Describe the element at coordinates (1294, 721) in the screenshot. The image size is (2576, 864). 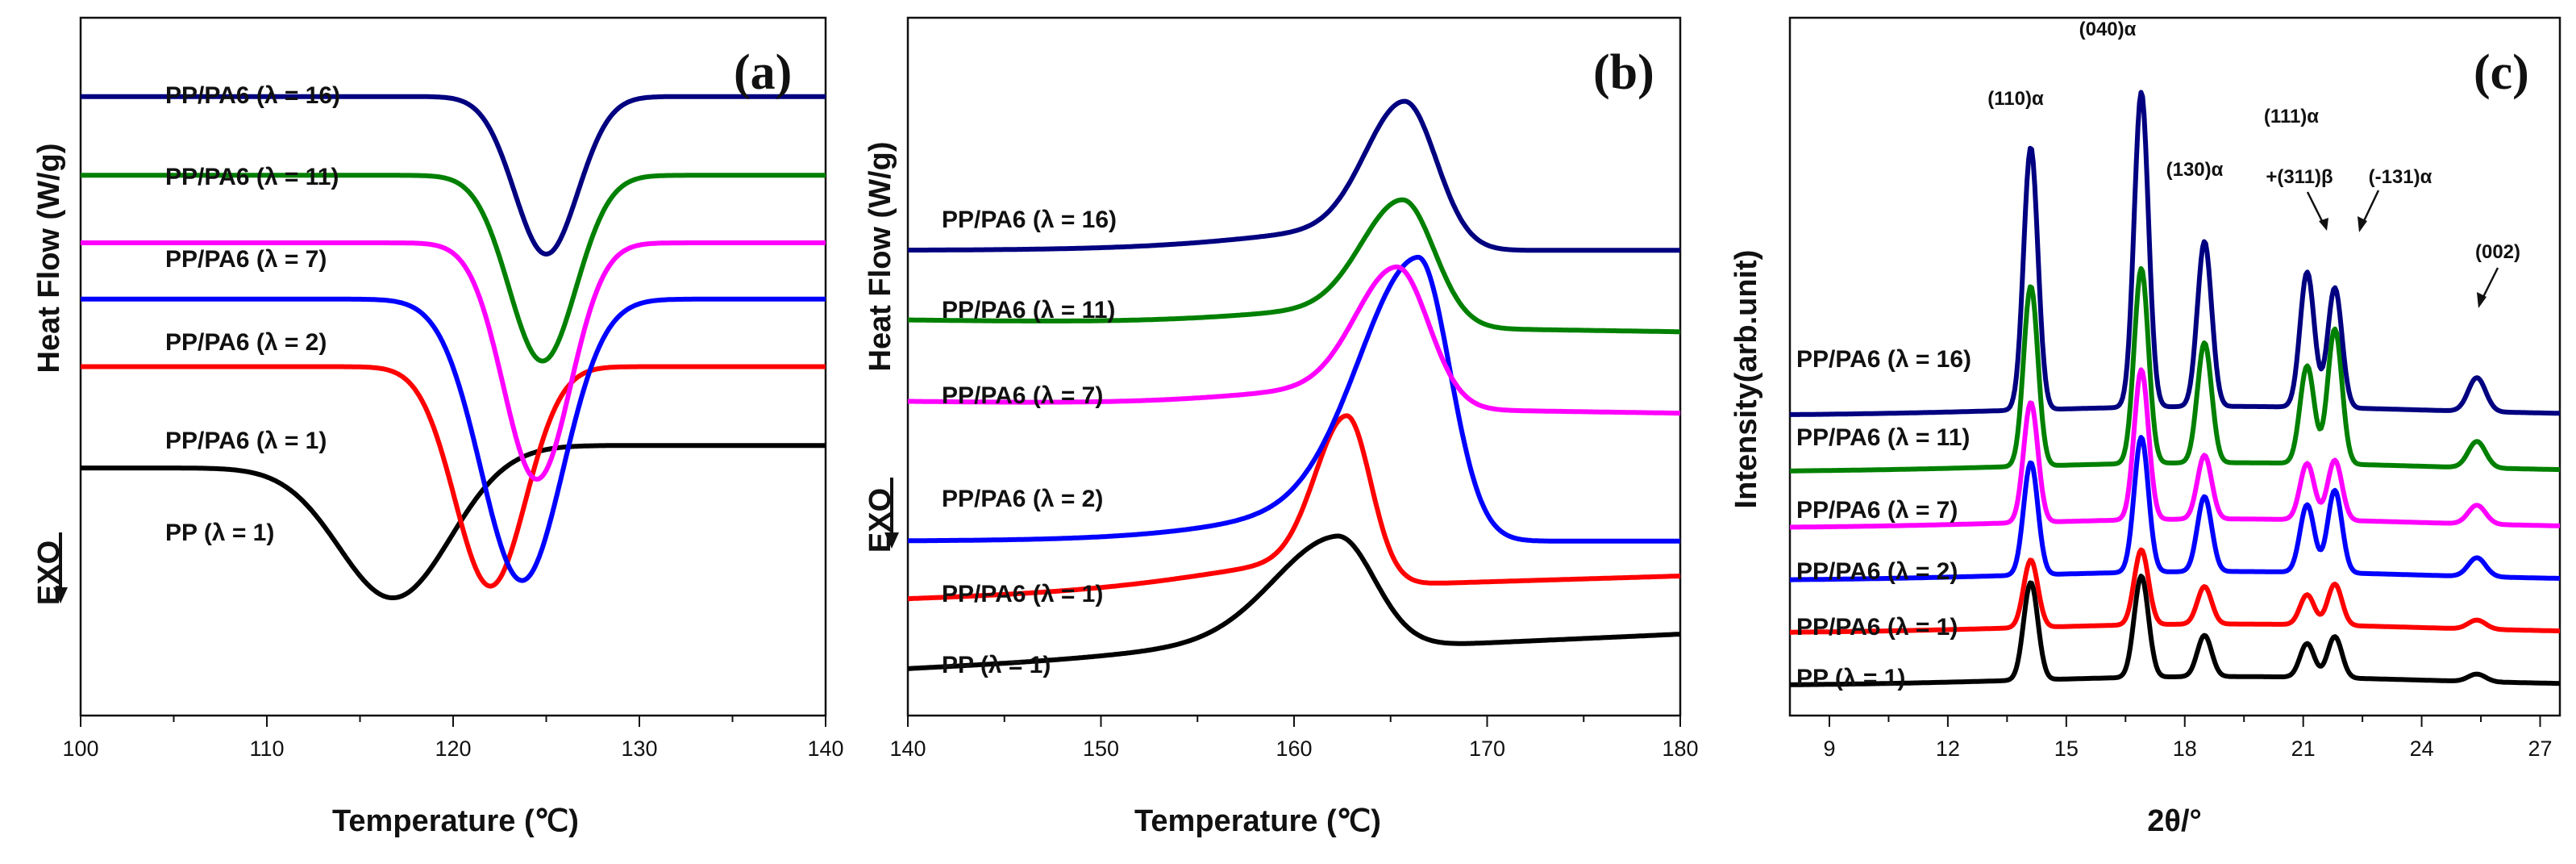
I see `ticks-b` at that location.